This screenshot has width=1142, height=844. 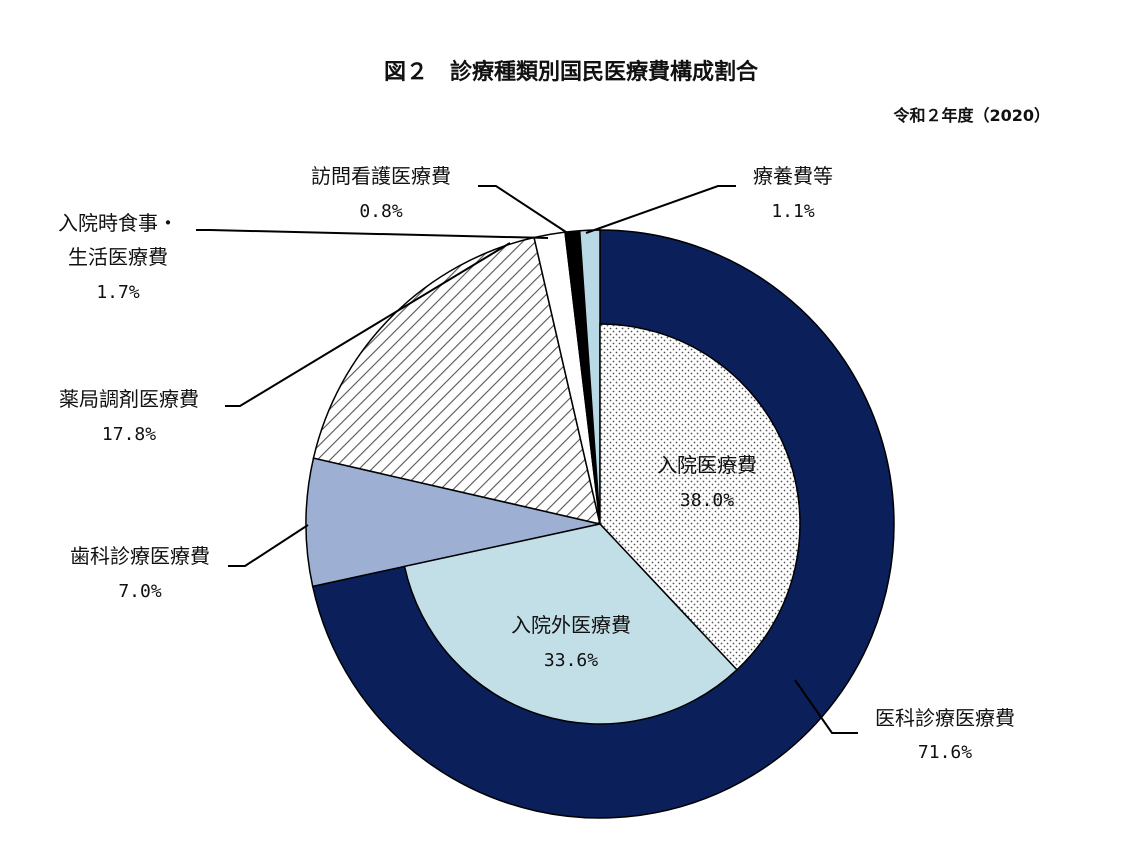 What do you see at coordinates (826, 706) in the screenshot?
I see `leader-line-ika` at bounding box center [826, 706].